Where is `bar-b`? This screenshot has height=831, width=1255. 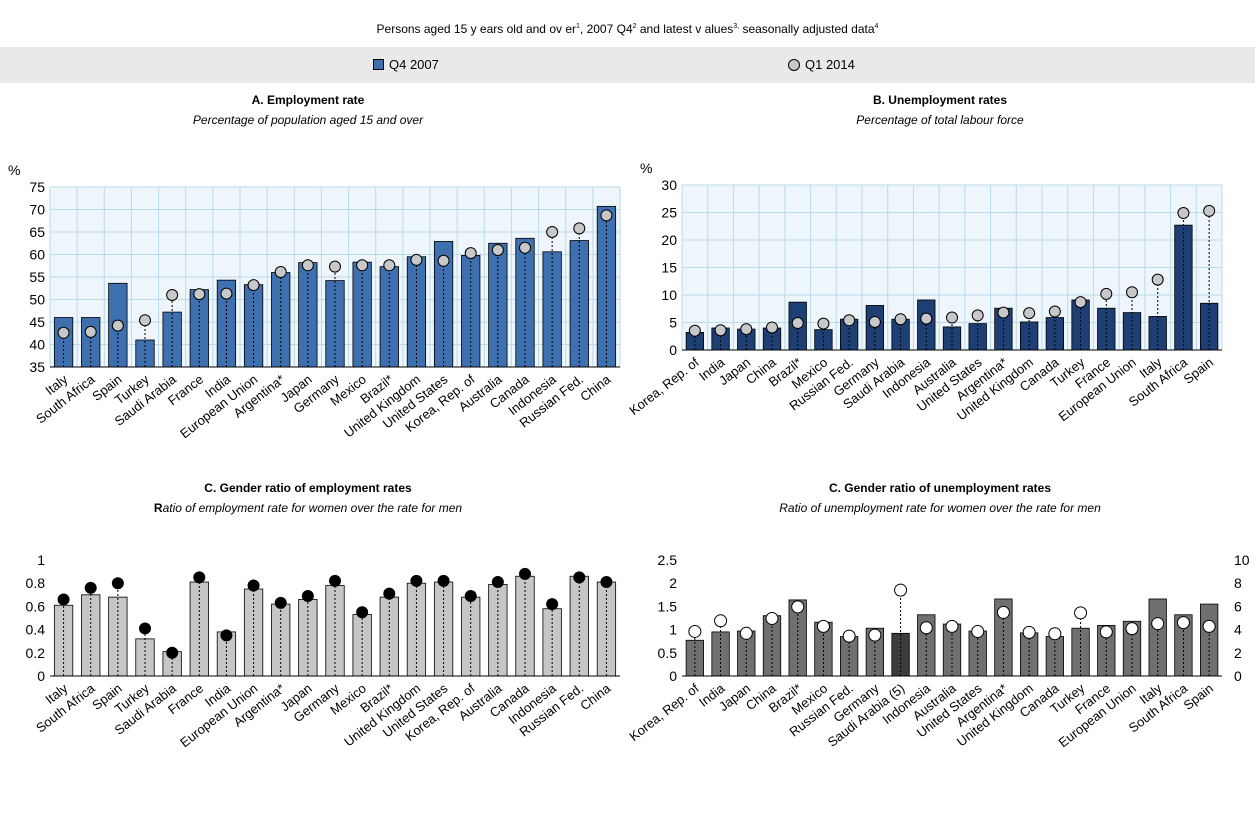 bar-b is located at coordinates (952, 338).